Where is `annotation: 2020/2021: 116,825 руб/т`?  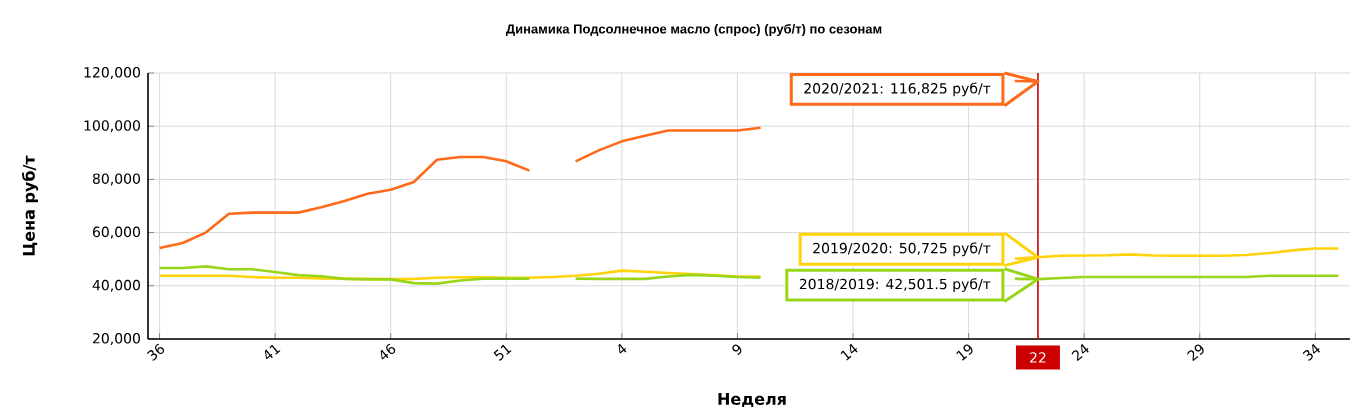 annotation: 2020/2021: 116,825 руб/т is located at coordinates (897, 89).